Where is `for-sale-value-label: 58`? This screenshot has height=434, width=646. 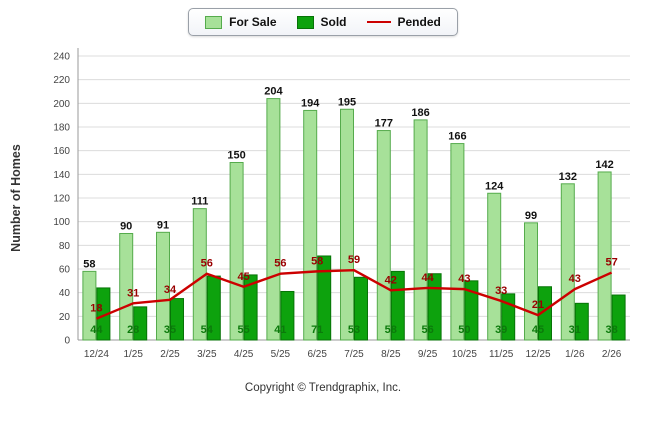 for-sale-value-label: 58 is located at coordinates (89, 264).